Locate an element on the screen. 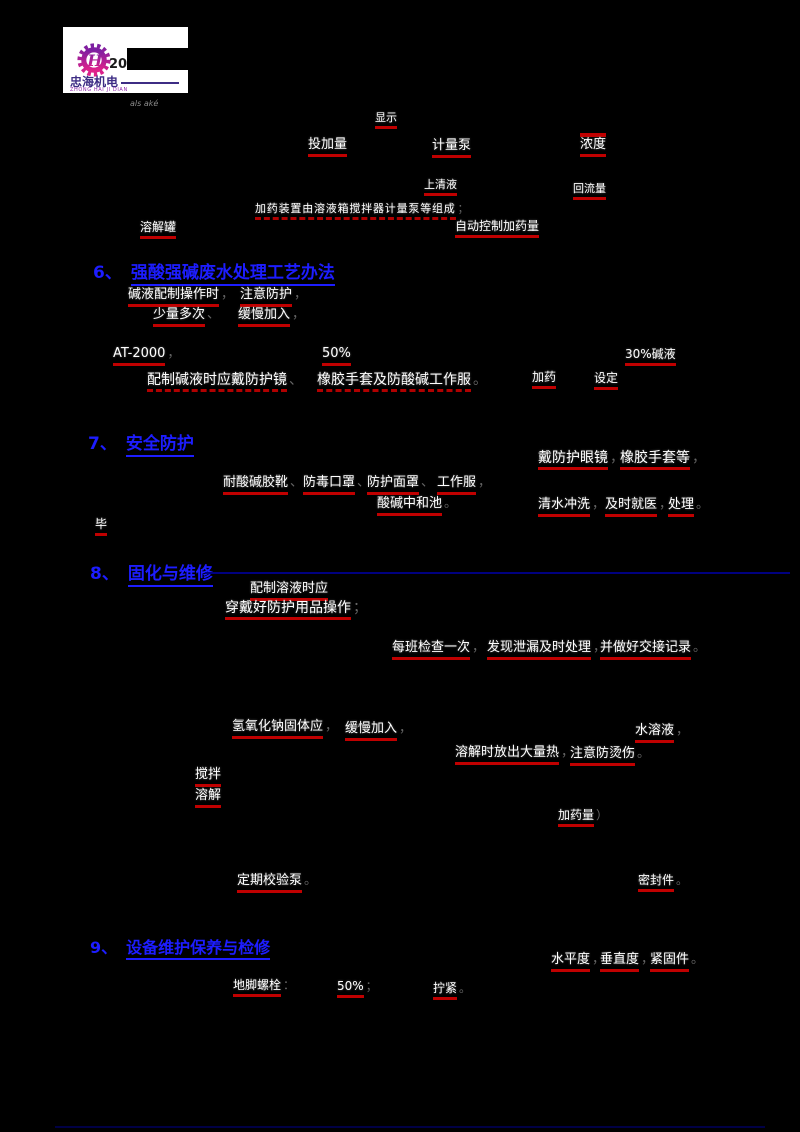  section-number: 7、 is located at coordinates (102, 444).